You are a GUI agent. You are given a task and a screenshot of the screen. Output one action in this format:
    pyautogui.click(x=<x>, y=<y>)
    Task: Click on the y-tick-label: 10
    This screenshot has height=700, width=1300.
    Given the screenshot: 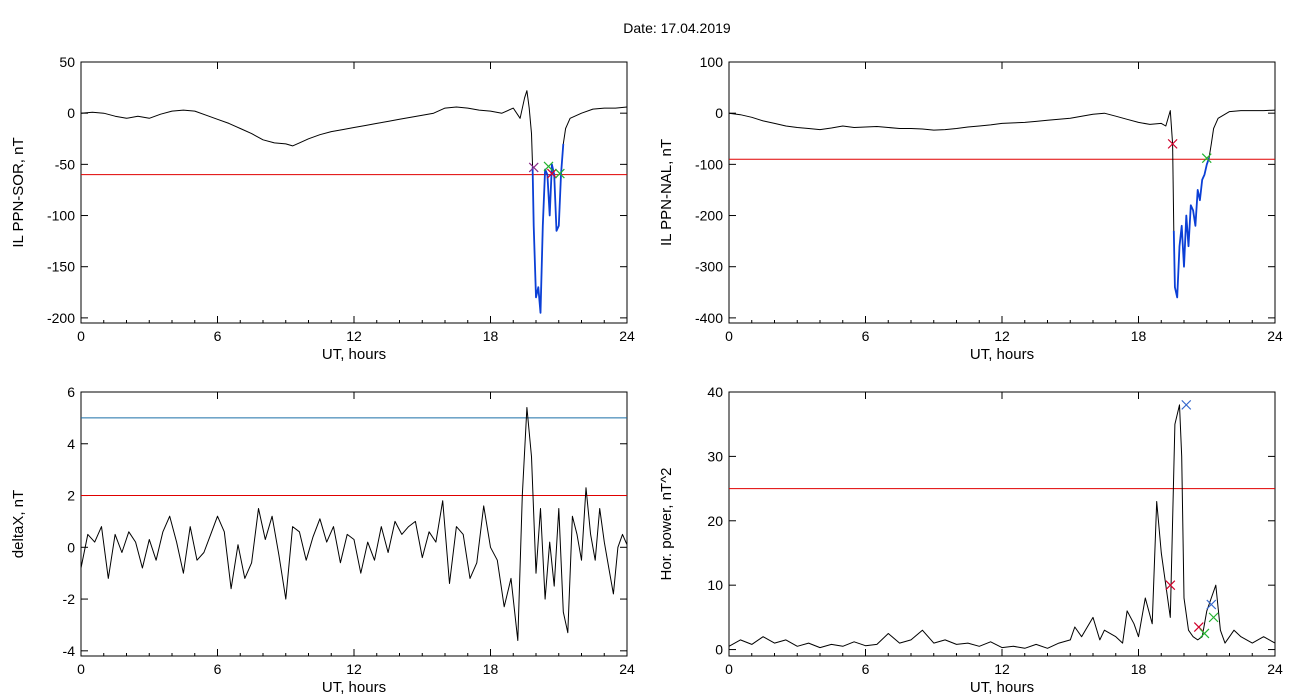 What is the action you would take?
    pyautogui.click(x=715, y=585)
    